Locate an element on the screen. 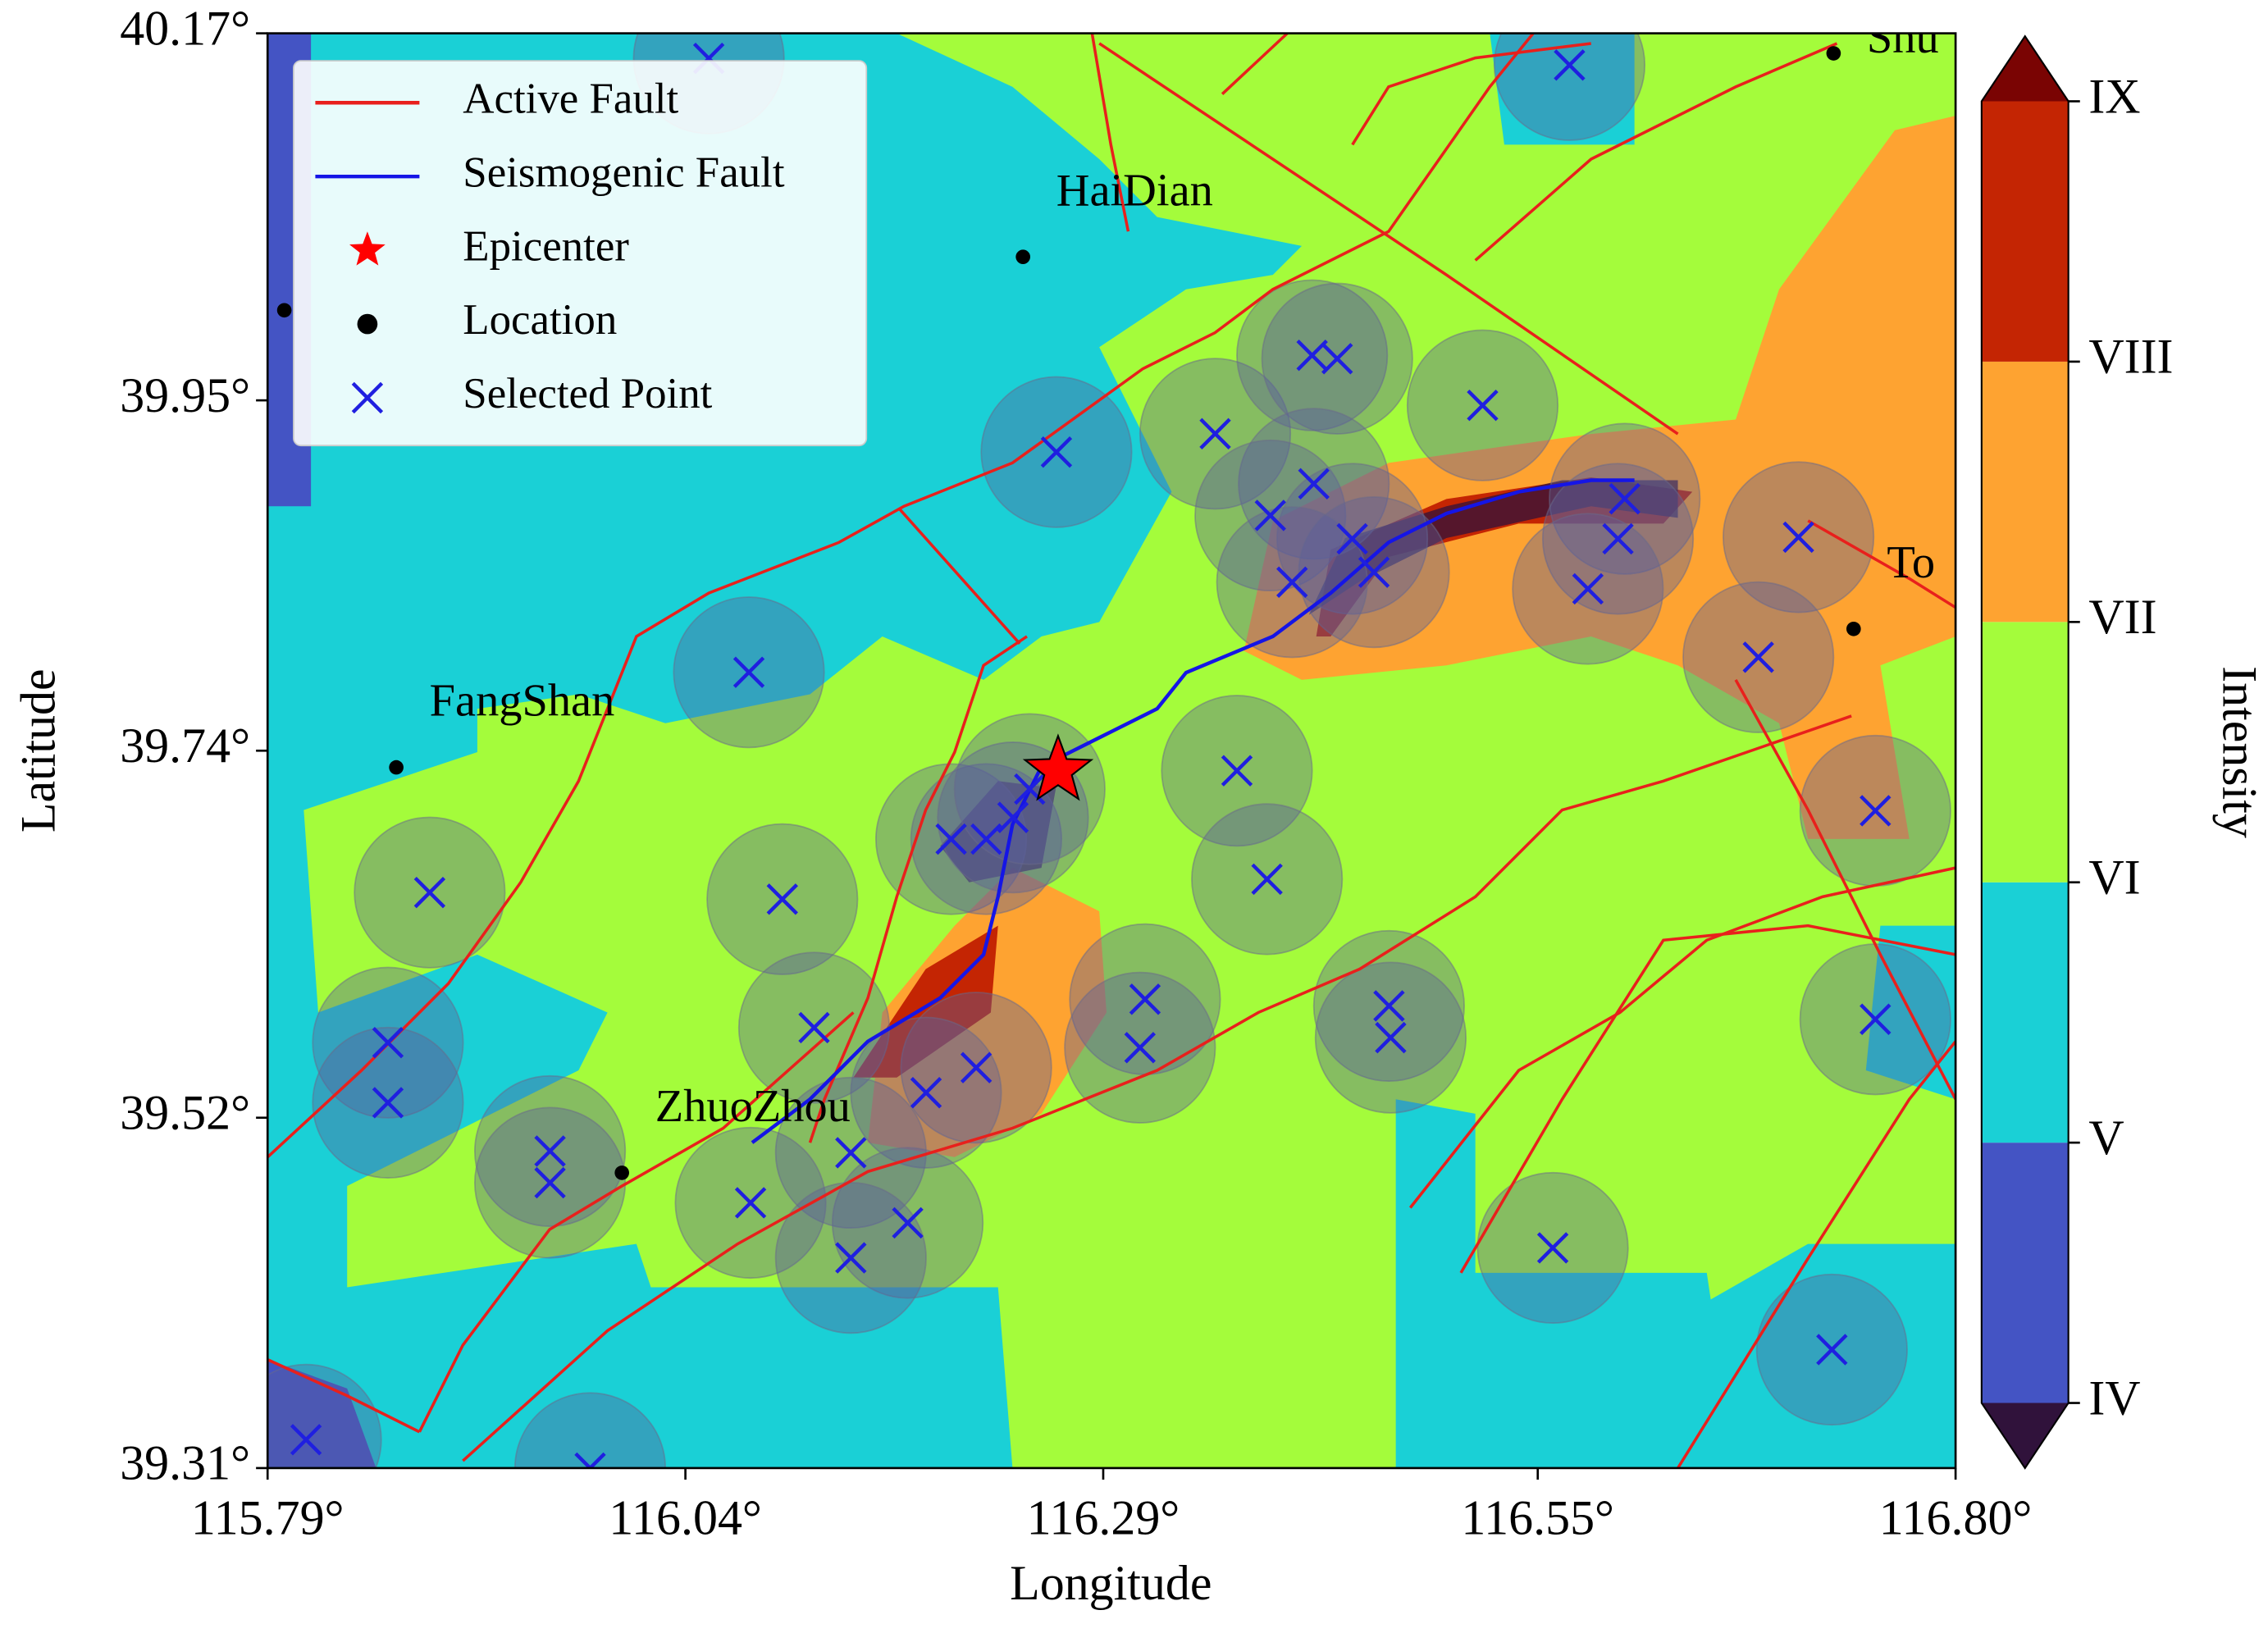 The width and height of the screenshot is (2268, 1633). legend-box is located at coordinates (581, 253).